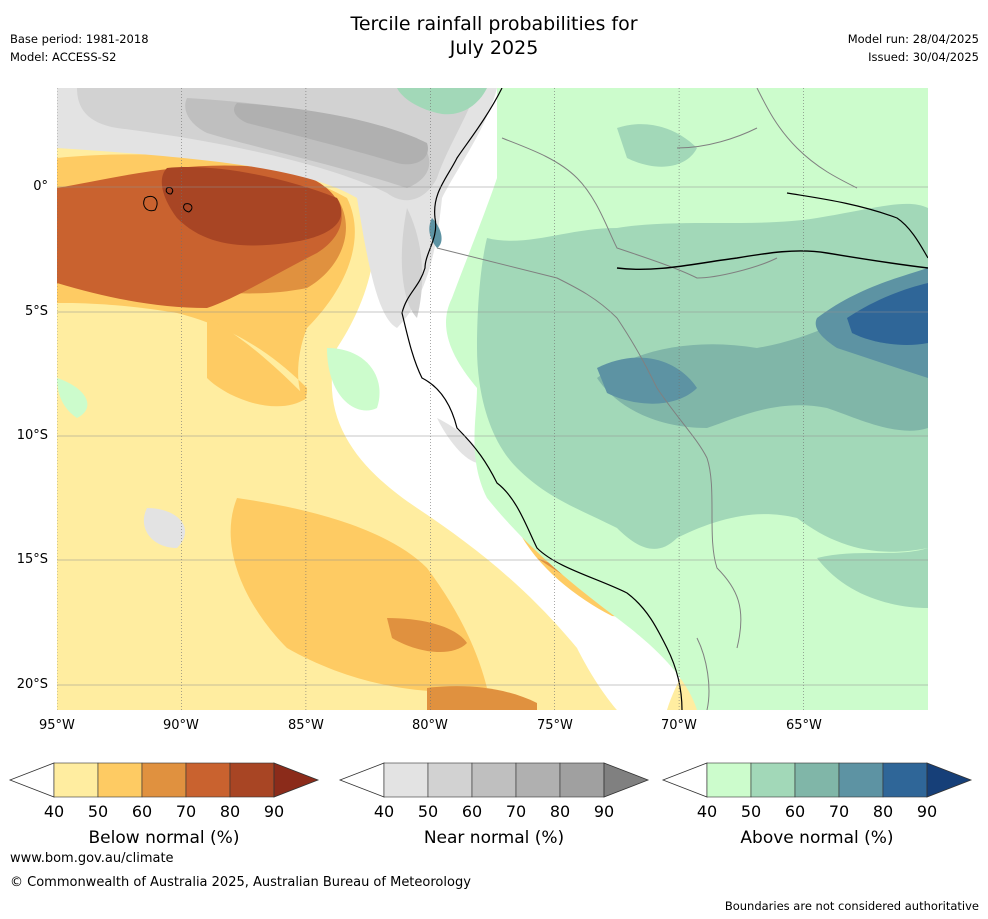  What do you see at coordinates (804, 725) in the screenshot?
I see `lon-tick-label: 65°W` at bounding box center [804, 725].